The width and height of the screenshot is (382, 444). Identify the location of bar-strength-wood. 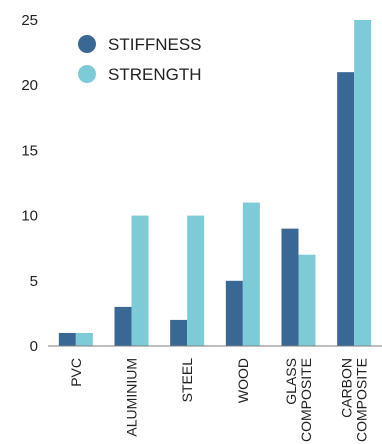
(251, 274).